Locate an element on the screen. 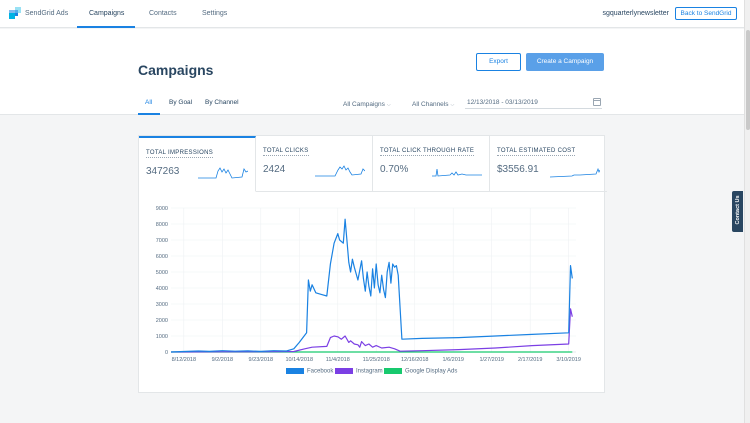 Image resolution: width=750 pixels, height=423 pixels. back-to-sendgrid-button: Back to SendGrid is located at coordinates (706, 13).